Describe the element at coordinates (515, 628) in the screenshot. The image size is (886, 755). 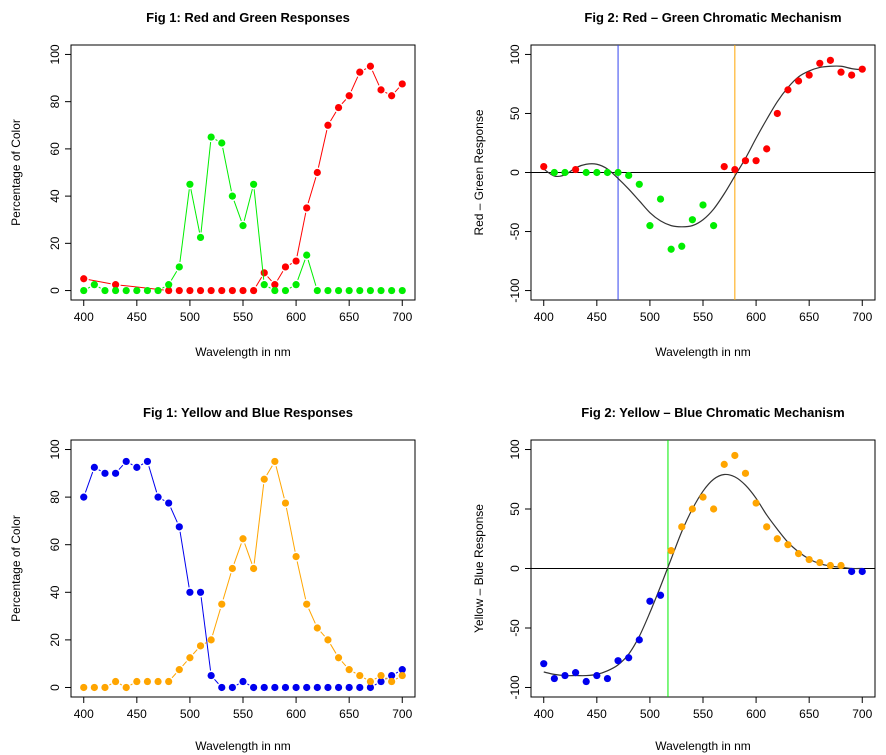
I see `y-tick-label: -50` at that location.